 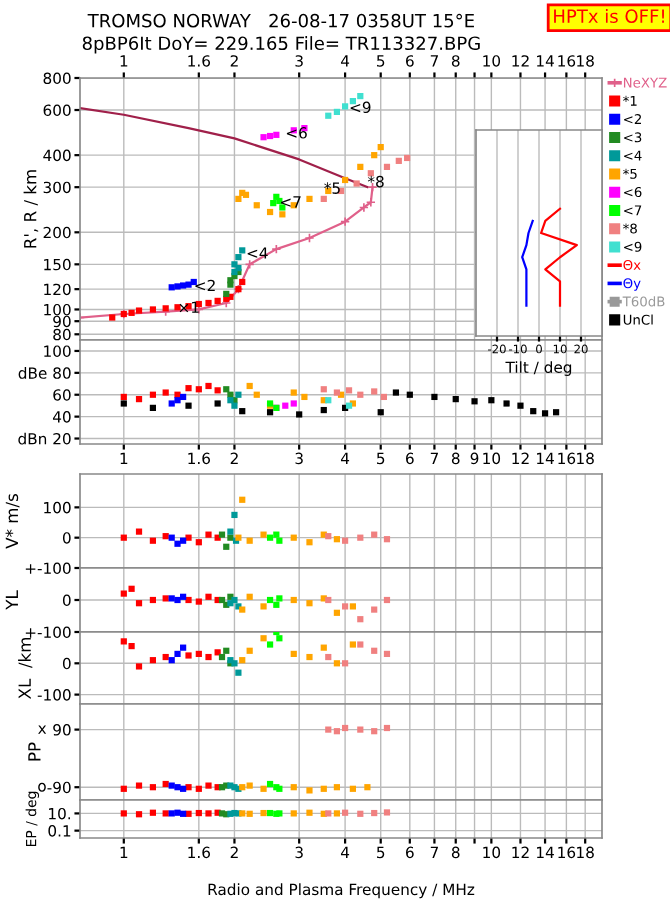 What do you see at coordinates (609, 16) in the screenshot?
I see `text: HPTx is OFF!` at bounding box center [609, 16].